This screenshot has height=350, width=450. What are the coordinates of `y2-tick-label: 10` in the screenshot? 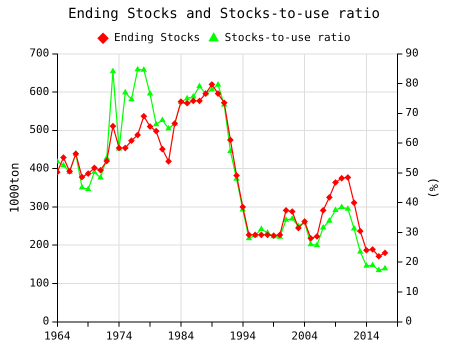 It's located at (412, 291).